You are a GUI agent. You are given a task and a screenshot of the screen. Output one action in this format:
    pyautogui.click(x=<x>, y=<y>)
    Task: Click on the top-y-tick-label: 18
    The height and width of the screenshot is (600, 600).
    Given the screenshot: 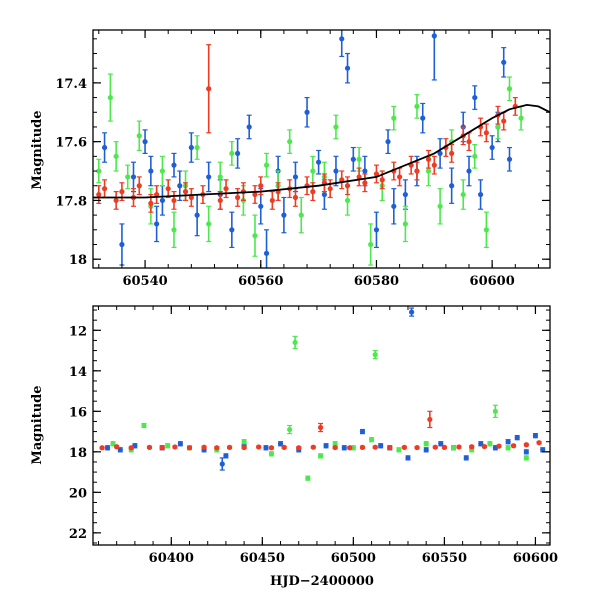 What is the action you would take?
    pyautogui.click(x=78, y=260)
    